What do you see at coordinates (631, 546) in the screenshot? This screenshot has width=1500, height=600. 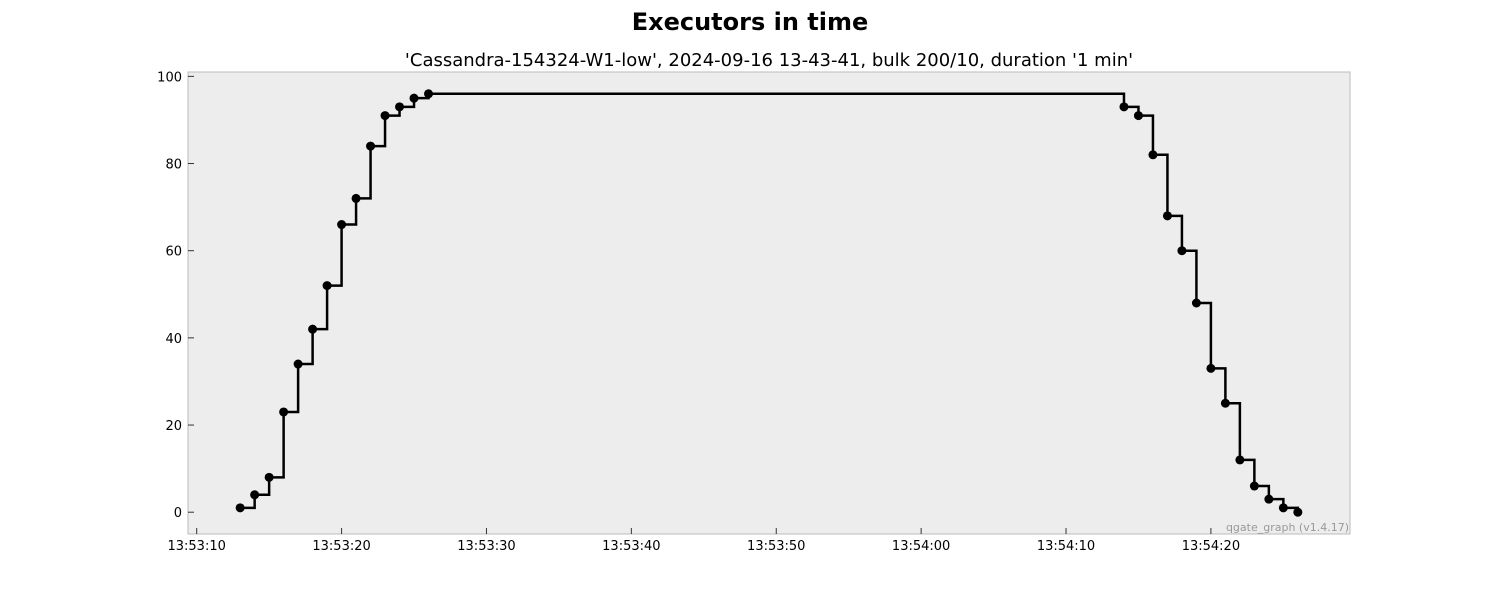 I see `x-tick-label: 13:53:40` at bounding box center [631, 546].